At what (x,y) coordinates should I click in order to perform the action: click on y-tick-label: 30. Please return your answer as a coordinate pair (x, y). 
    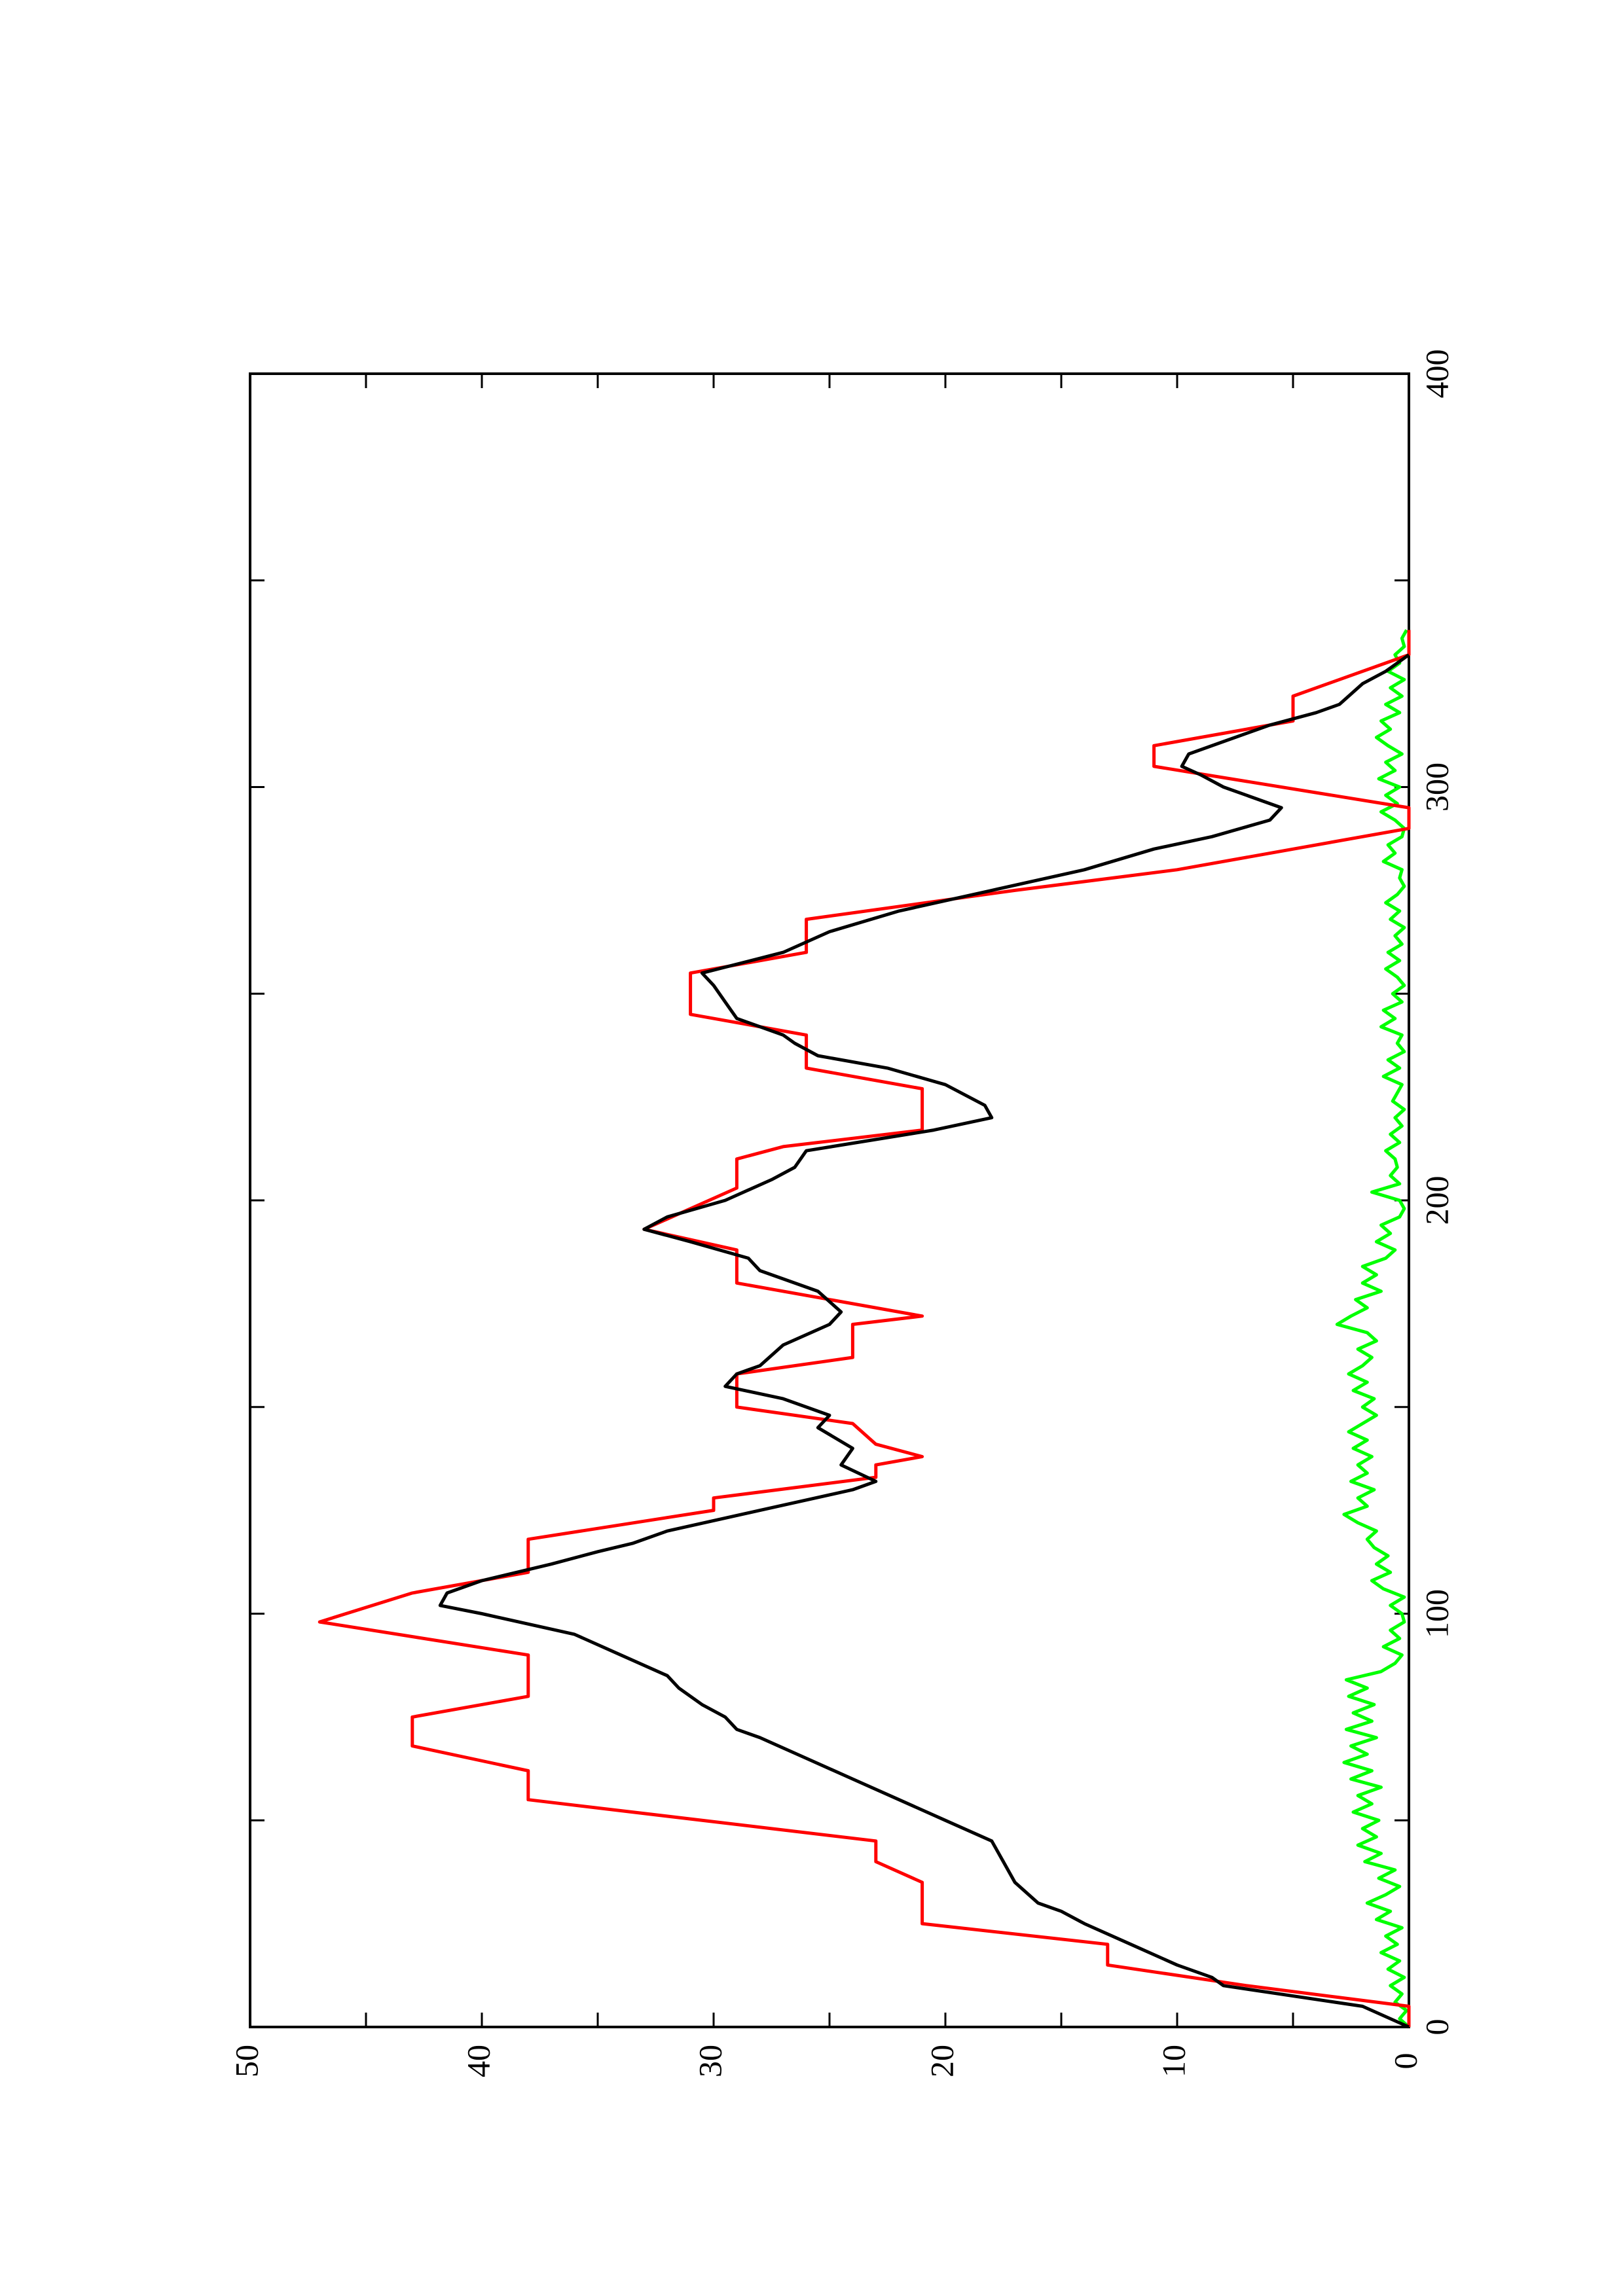
    Looking at the image, I should click on (709, 2061).